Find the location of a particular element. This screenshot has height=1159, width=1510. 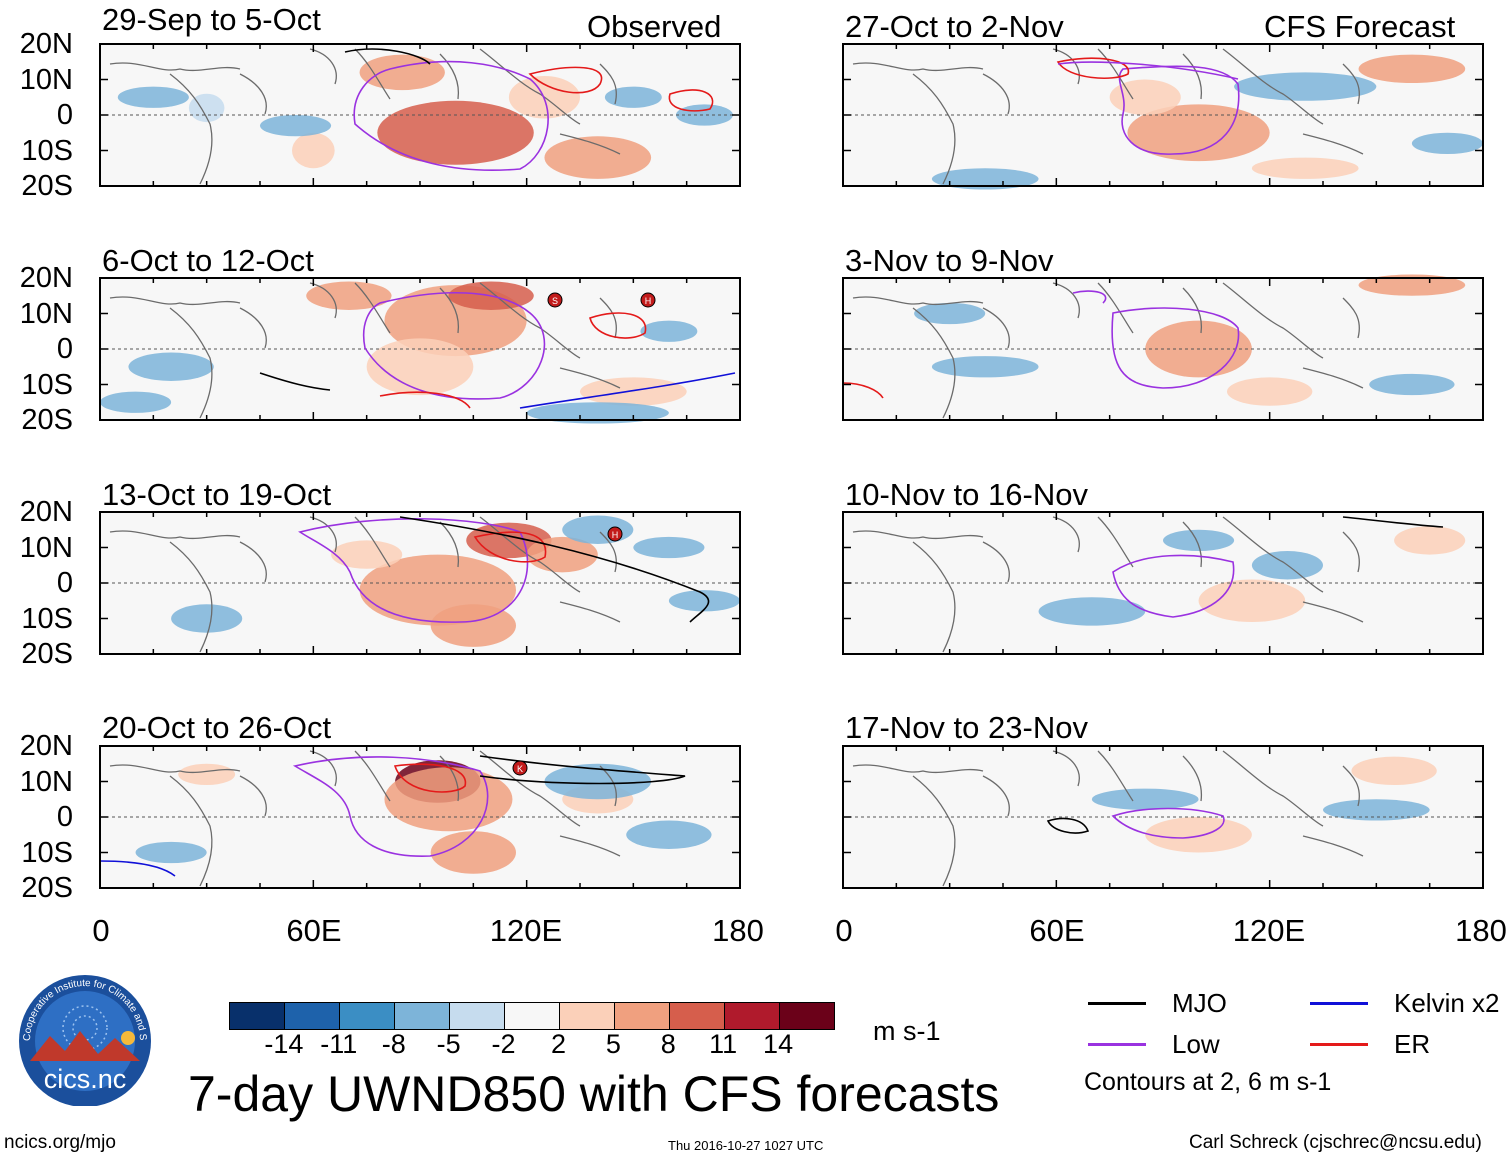

map-panel-plot: K is located at coordinates (420, 817).